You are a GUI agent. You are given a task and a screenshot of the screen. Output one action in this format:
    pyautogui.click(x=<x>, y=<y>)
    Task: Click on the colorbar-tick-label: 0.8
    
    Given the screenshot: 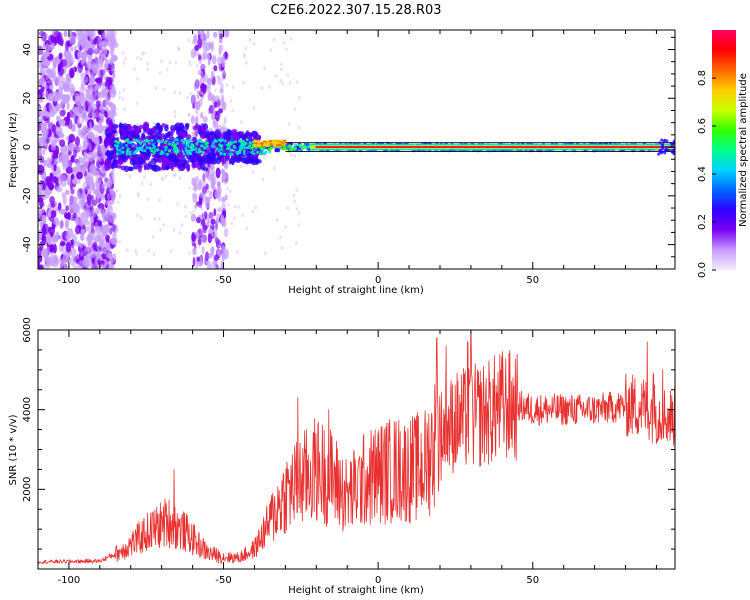 What is the action you would take?
    pyautogui.click(x=702, y=78)
    